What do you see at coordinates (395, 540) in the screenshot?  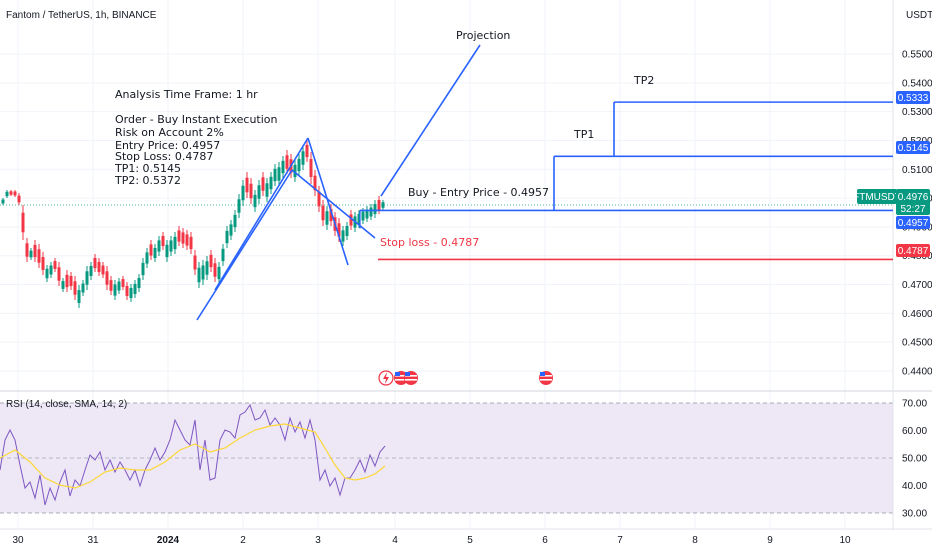 I see `time-tick-label: 4` at bounding box center [395, 540].